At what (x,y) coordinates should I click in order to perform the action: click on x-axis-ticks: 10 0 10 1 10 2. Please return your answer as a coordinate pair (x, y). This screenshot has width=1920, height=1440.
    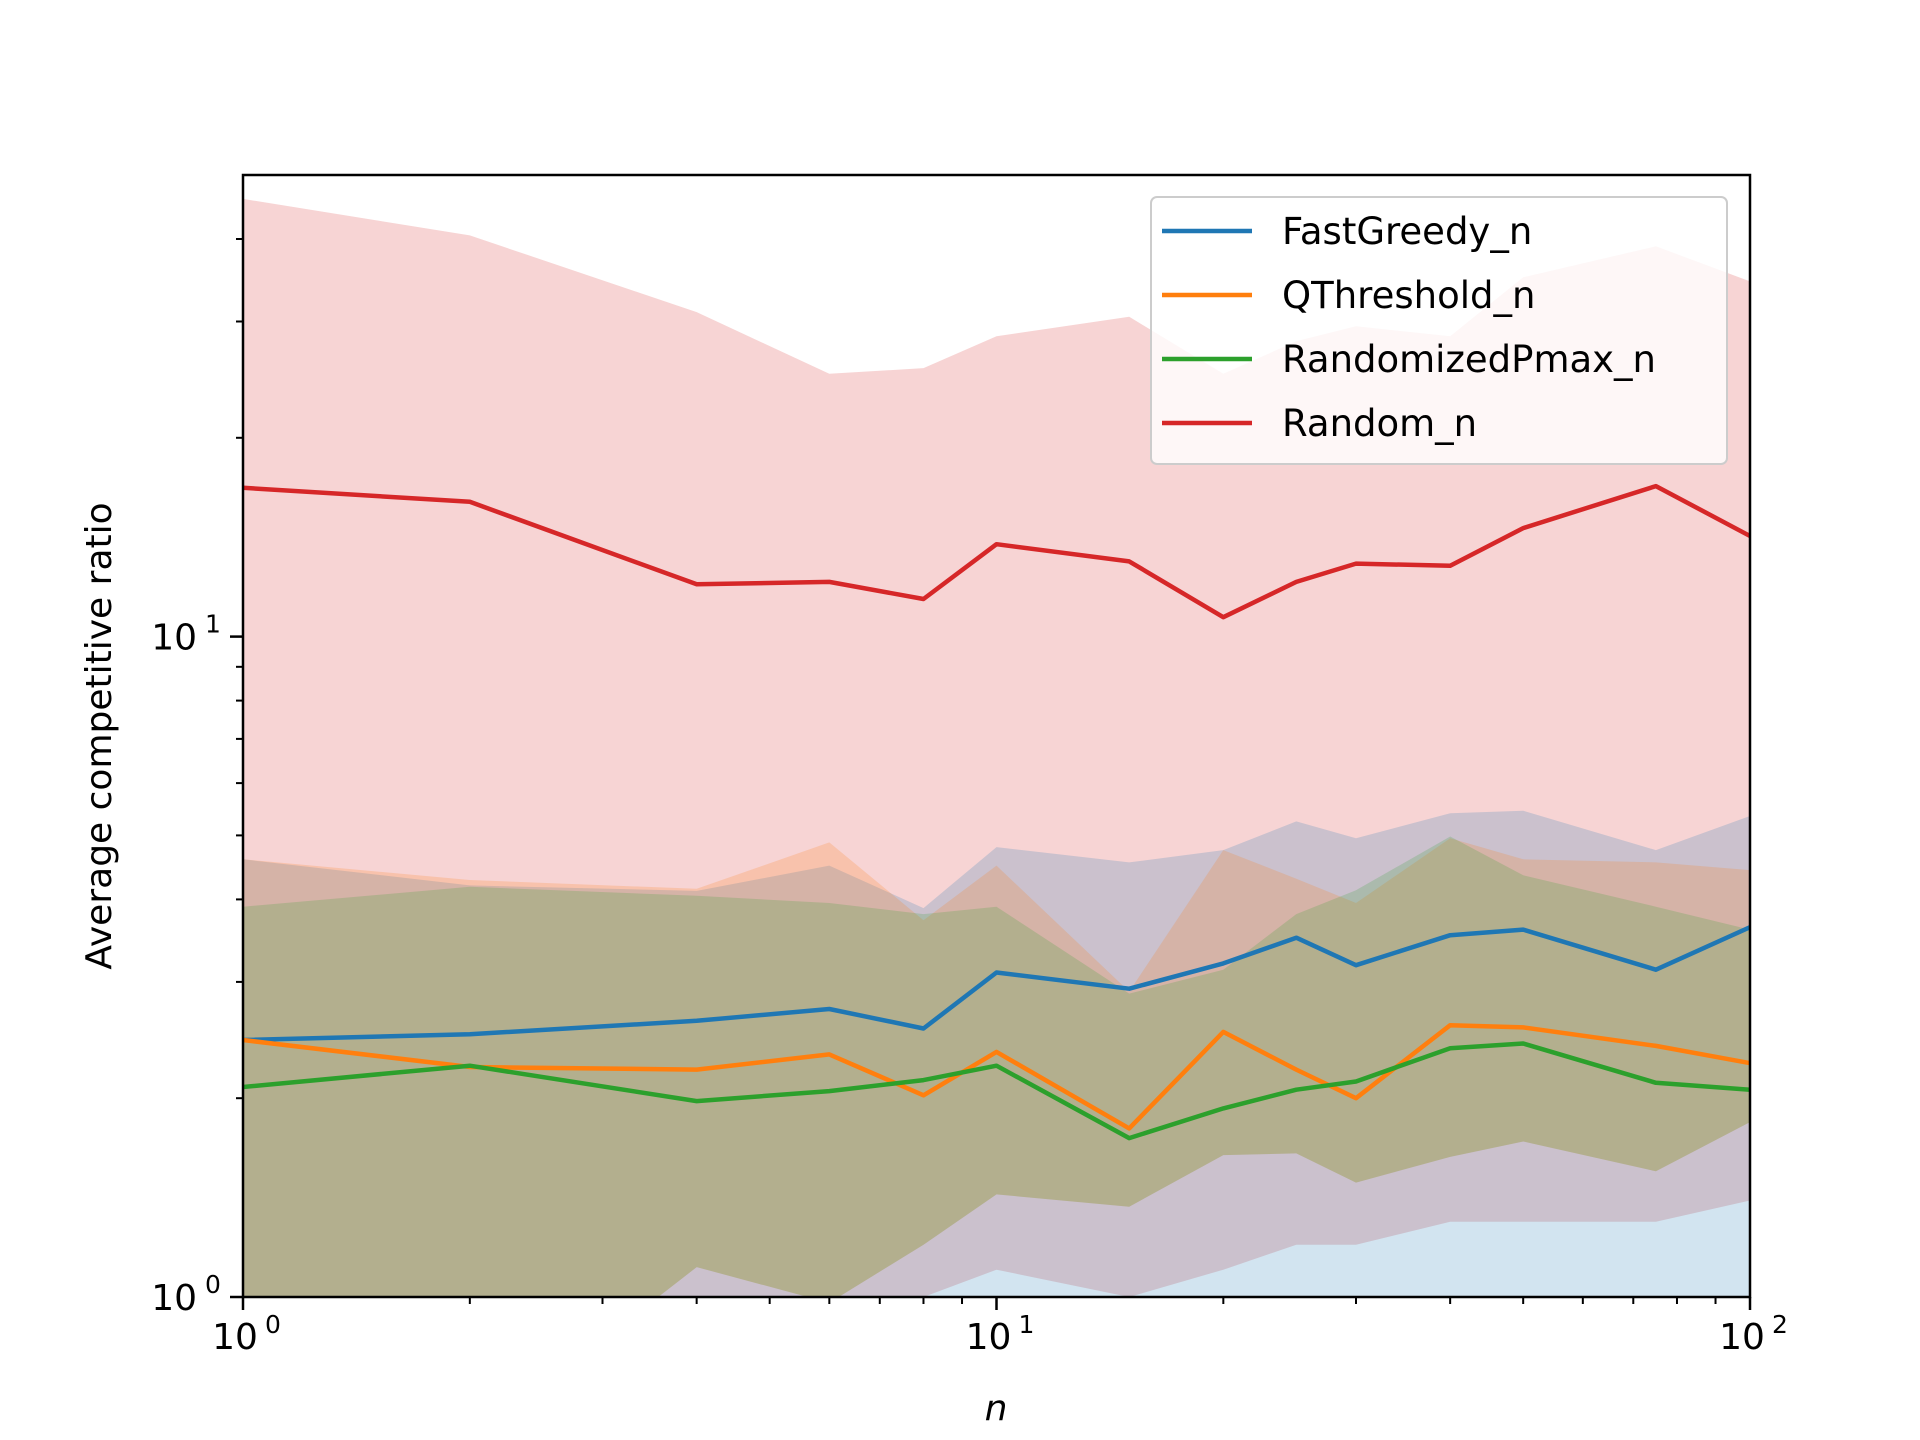
    Looking at the image, I should click on (1000, 1327).